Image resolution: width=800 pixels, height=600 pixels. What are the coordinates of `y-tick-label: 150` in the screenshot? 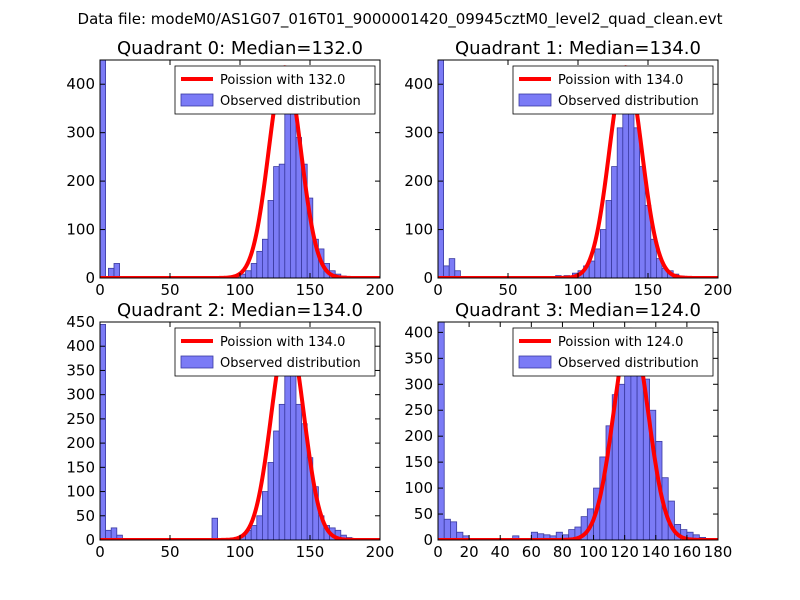 It's located at (80, 467).